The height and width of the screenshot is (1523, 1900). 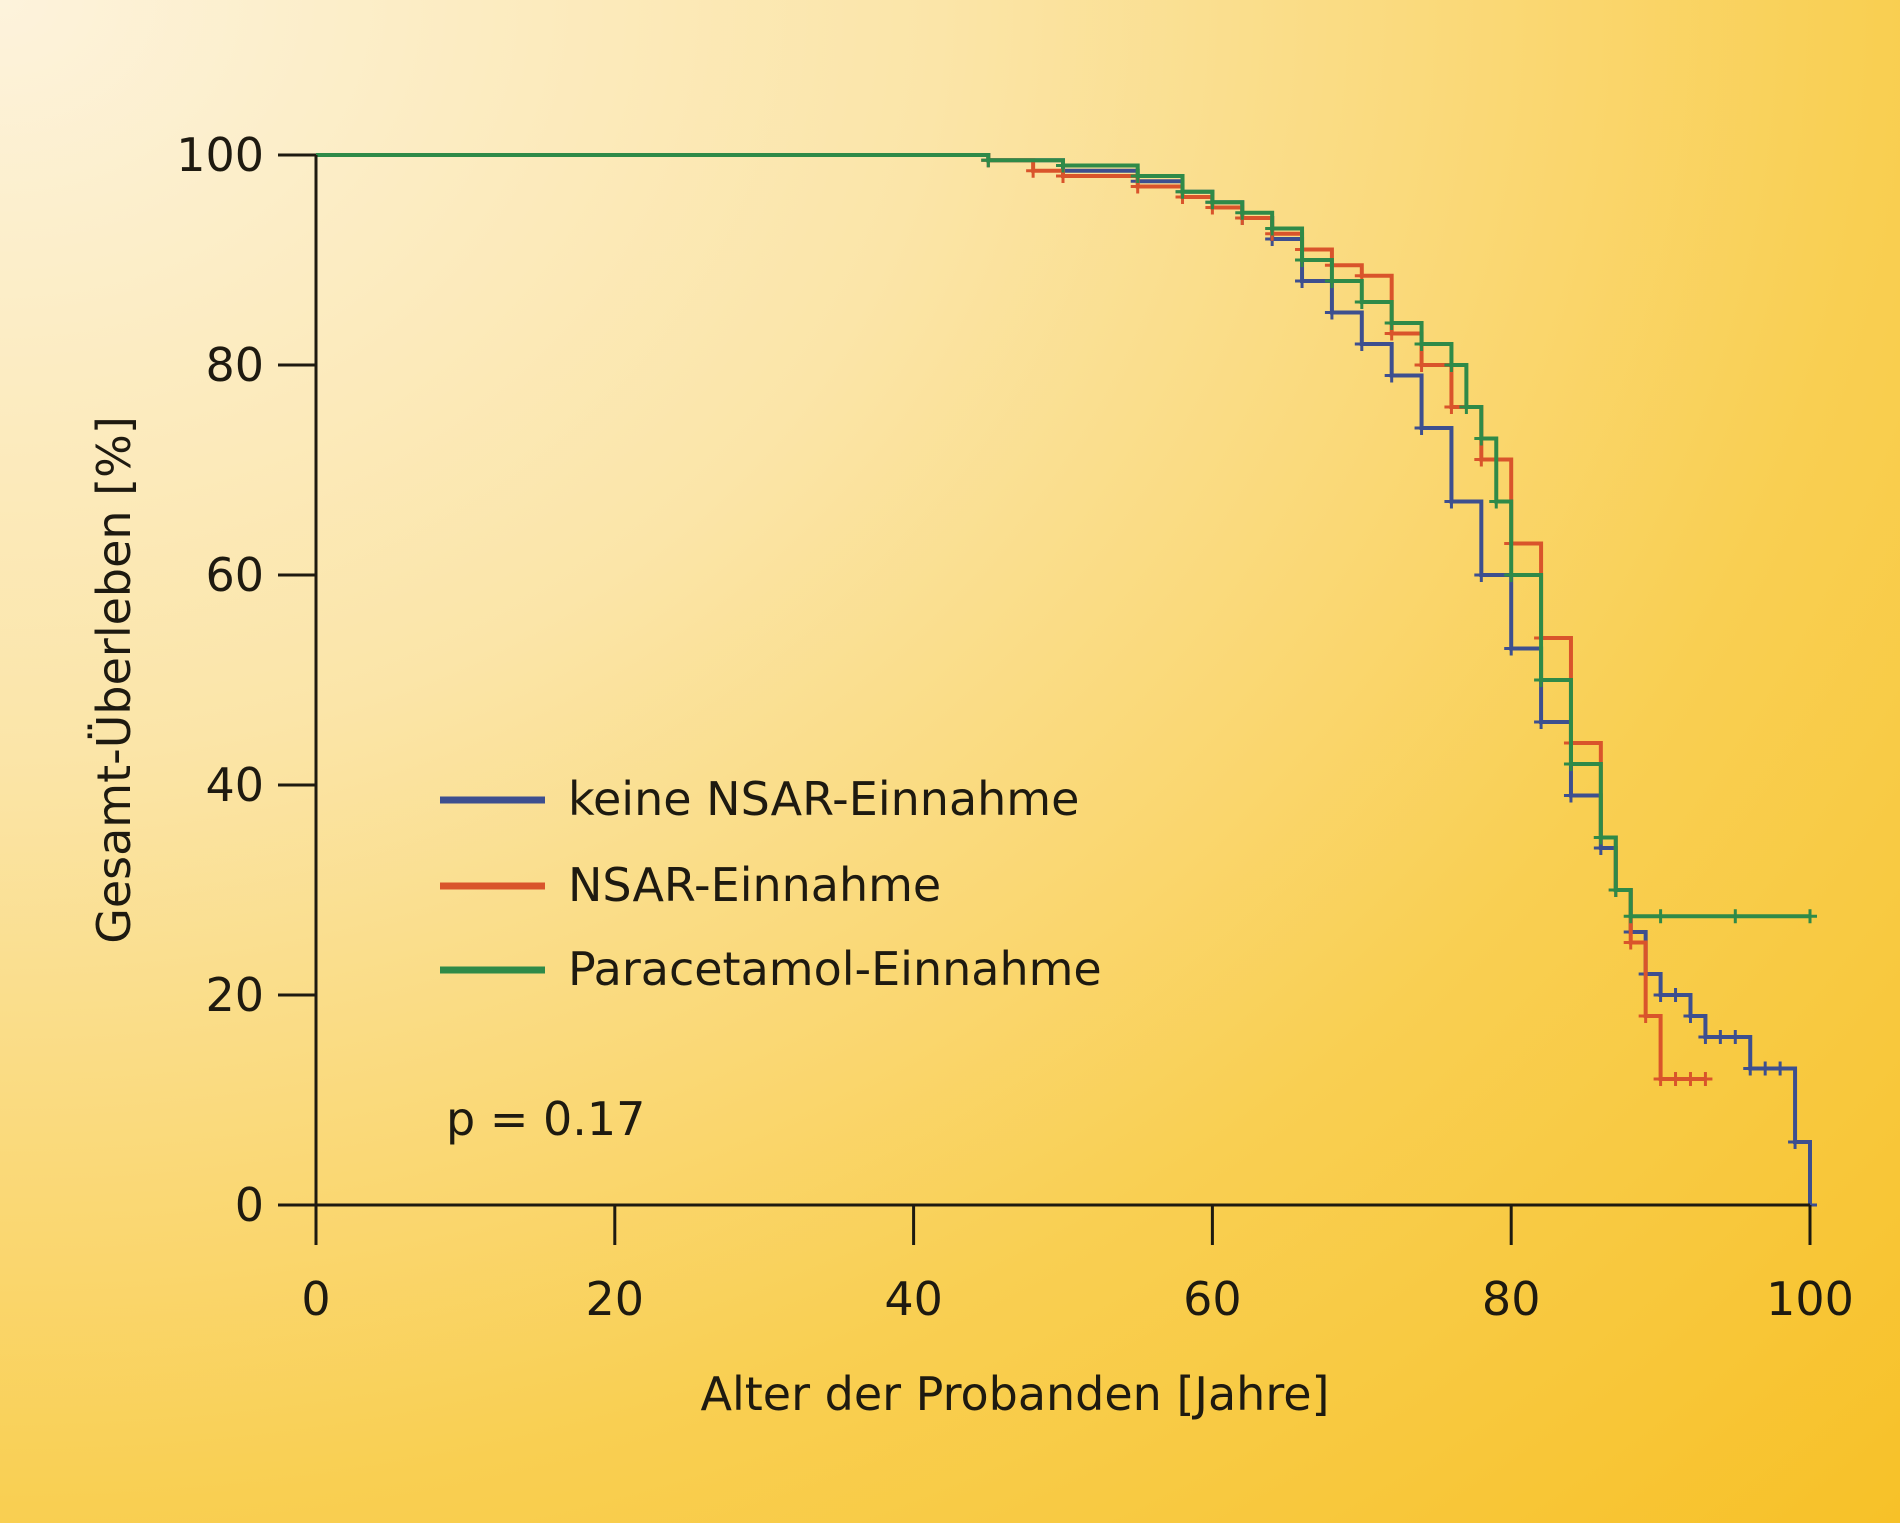 I want to click on legend-label-paracetamol: Paracetamol-Einnahme, so click(x=835, y=969).